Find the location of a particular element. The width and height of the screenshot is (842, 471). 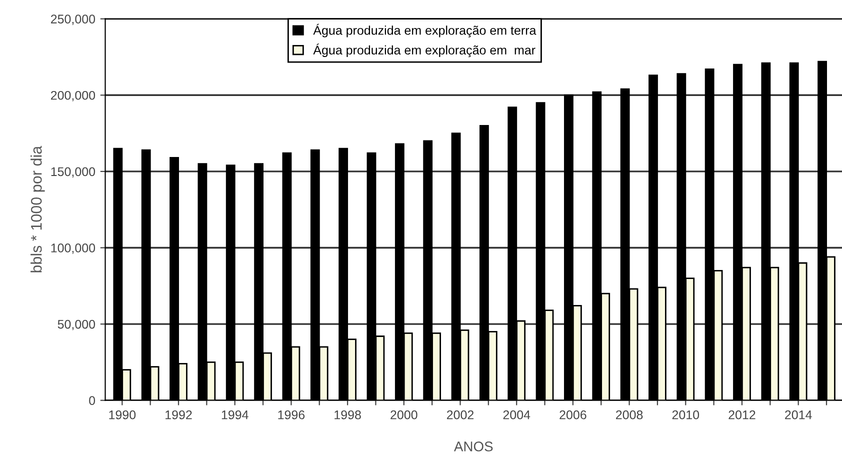

y-tick-label: 200,000 is located at coordinates (73, 96).